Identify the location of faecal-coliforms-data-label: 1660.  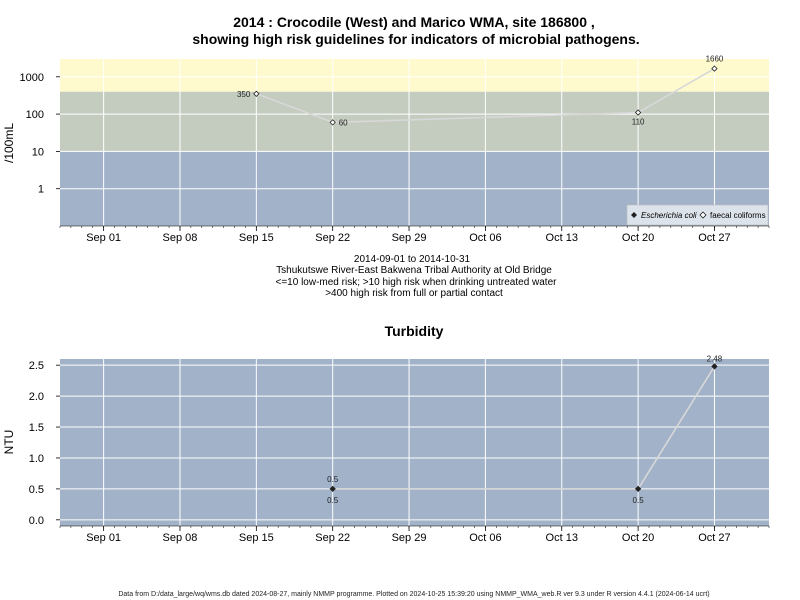
(715, 59).